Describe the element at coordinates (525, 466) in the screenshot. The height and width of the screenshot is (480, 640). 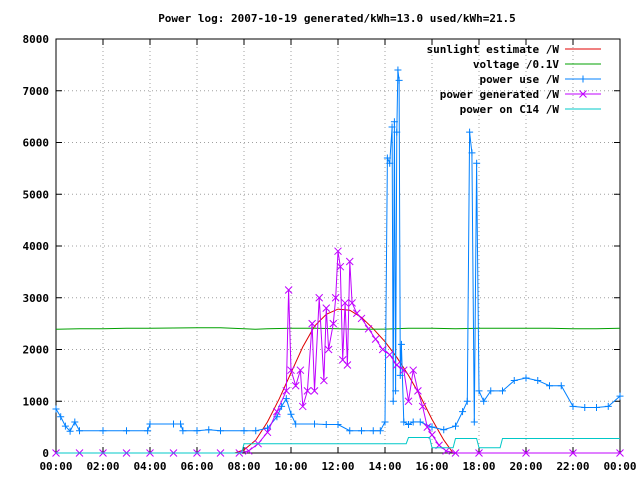
I see `x-tick-label: 20:00` at that location.